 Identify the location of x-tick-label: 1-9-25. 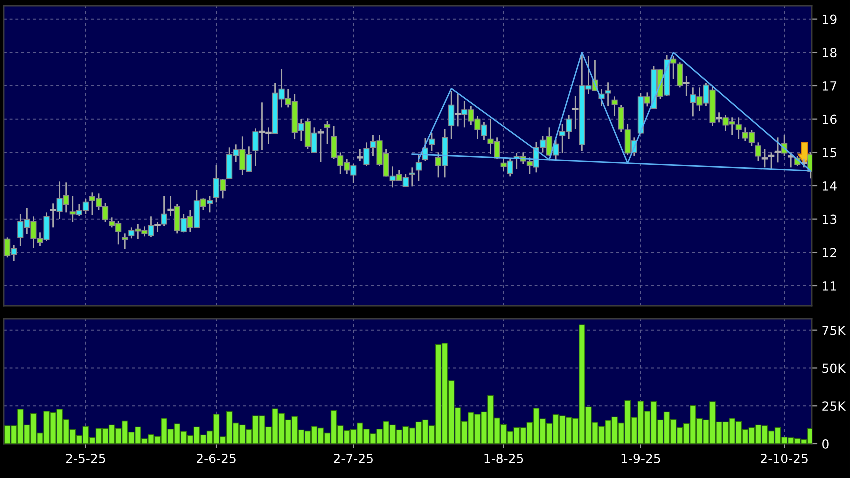
(641, 459).